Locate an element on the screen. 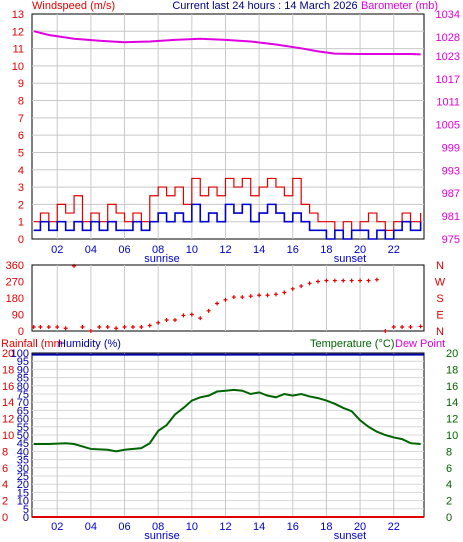  compass-tick-label: E is located at coordinates (439, 316).